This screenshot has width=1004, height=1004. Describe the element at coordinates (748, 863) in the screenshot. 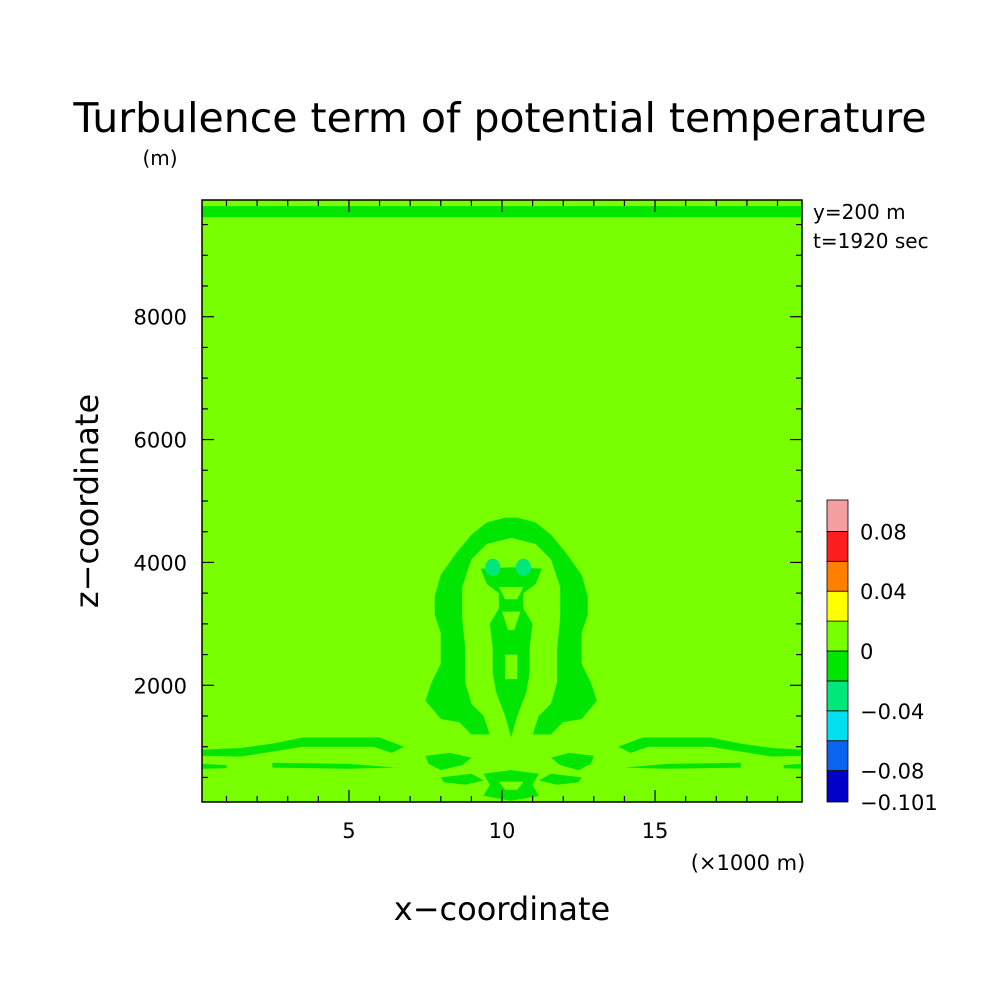

I see `x-unit-label: (×1000 m)` at that location.